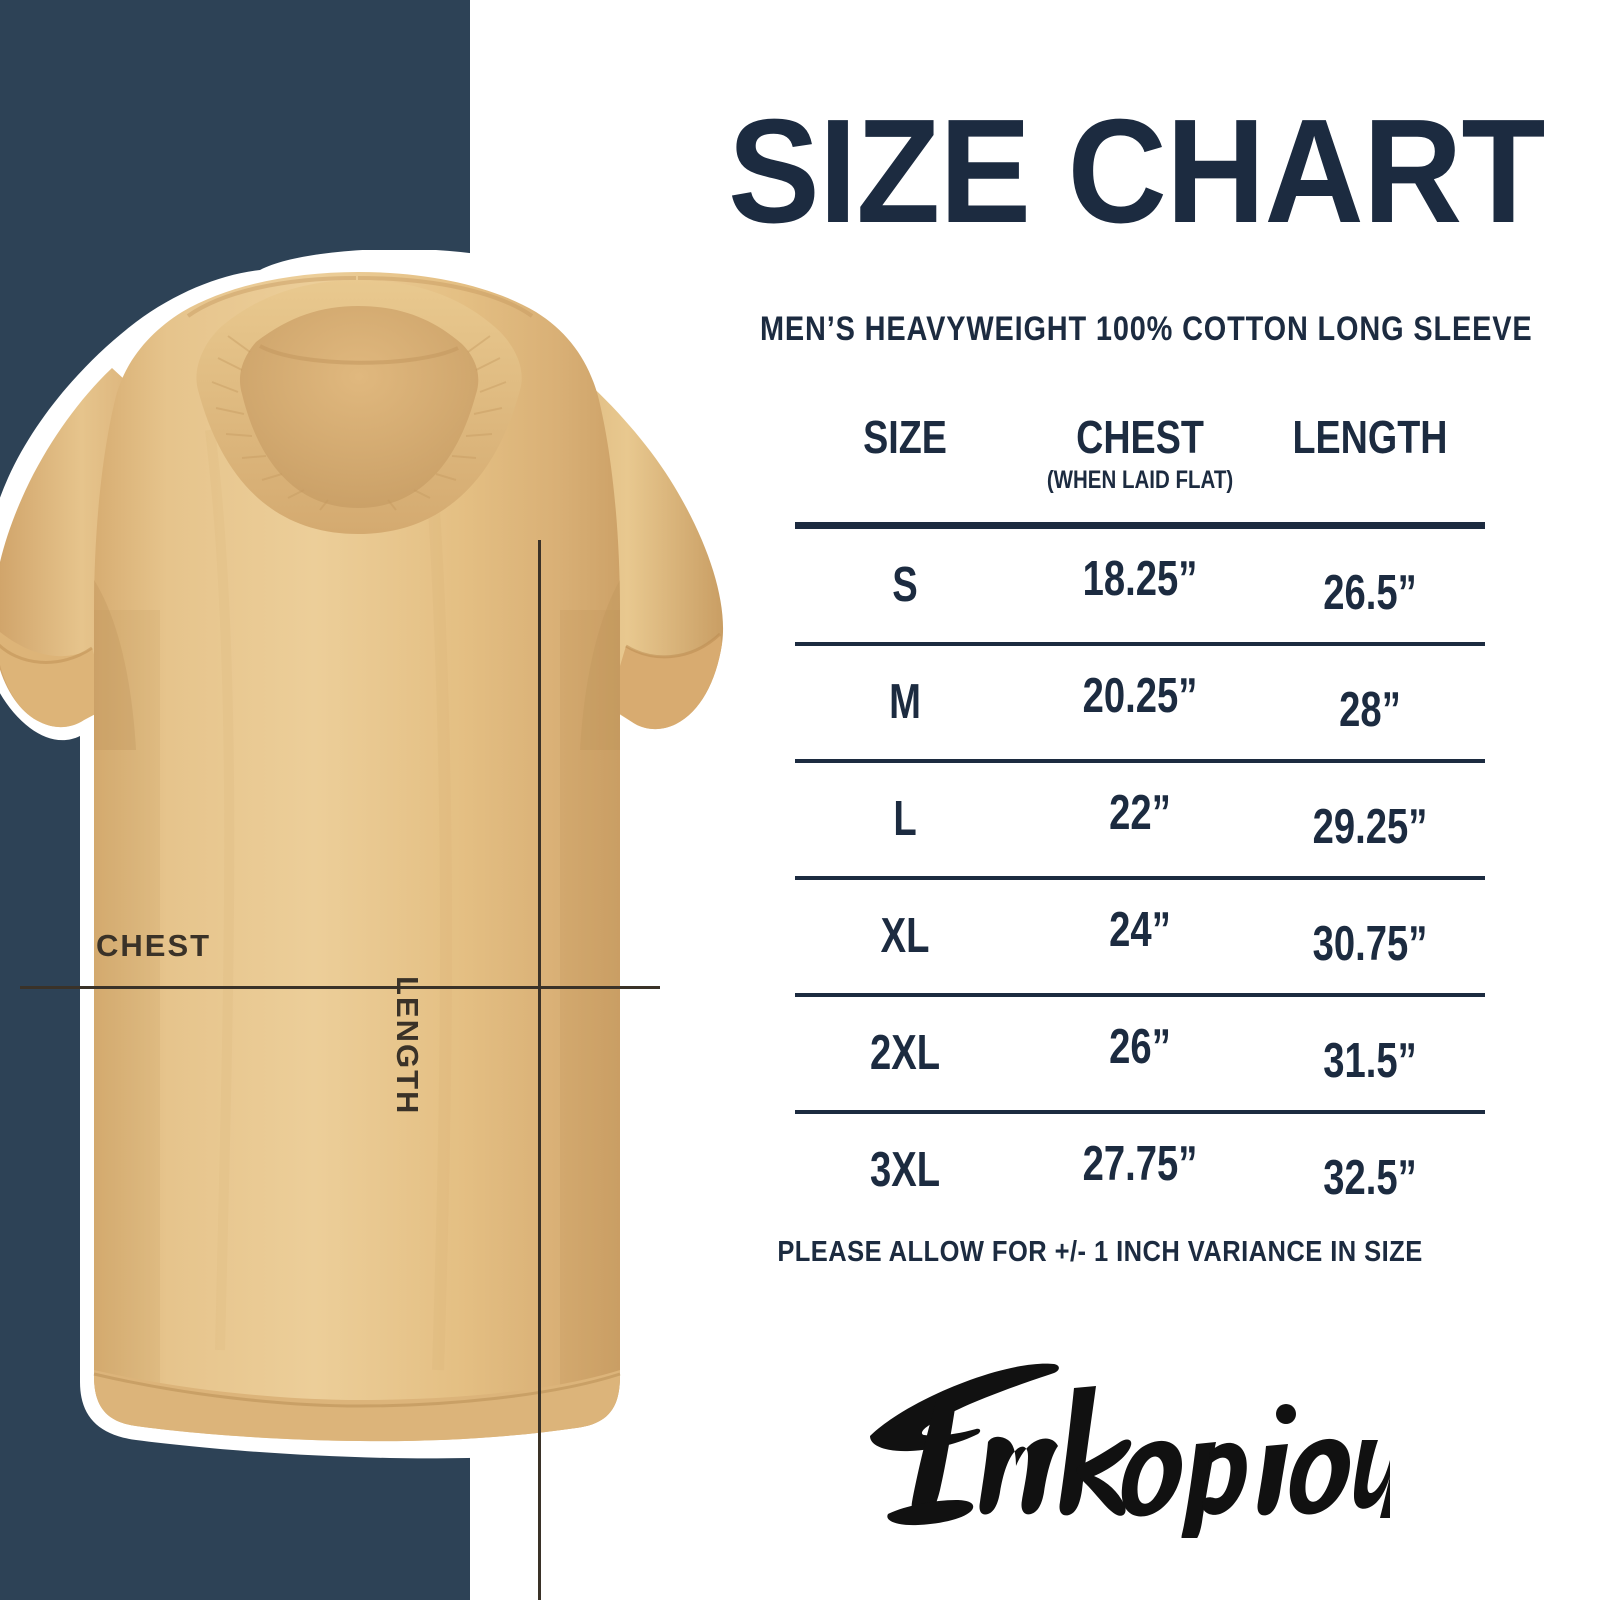  What do you see at coordinates (340, 987) in the screenshot?
I see `chest-measure-line` at bounding box center [340, 987].